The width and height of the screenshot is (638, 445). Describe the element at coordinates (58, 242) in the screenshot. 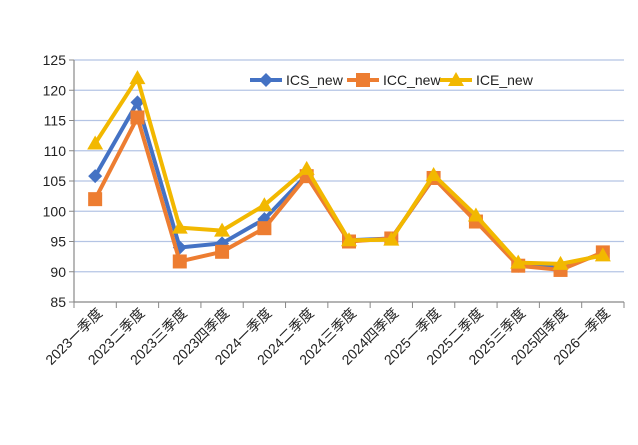

I see `y-tick-label: 95` at that location.